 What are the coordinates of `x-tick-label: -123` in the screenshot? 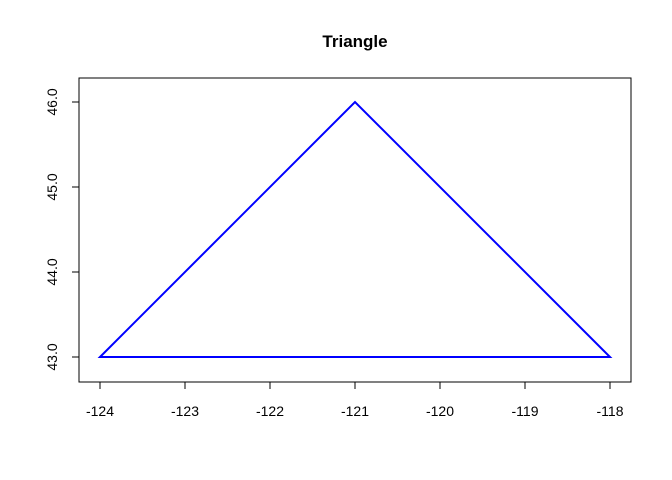 It's located at (185, 411).